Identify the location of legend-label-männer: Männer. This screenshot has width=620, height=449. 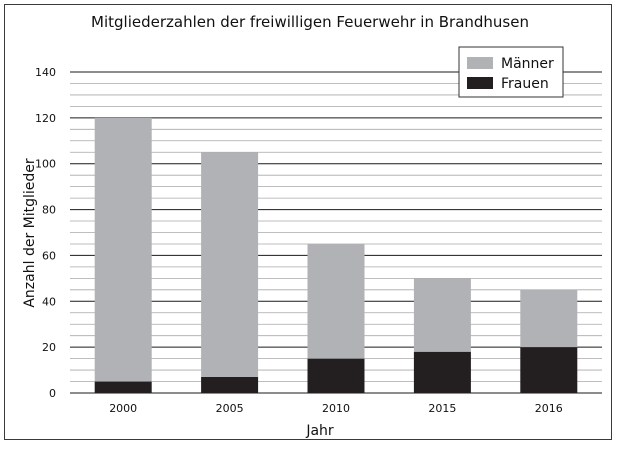
(527, 64).